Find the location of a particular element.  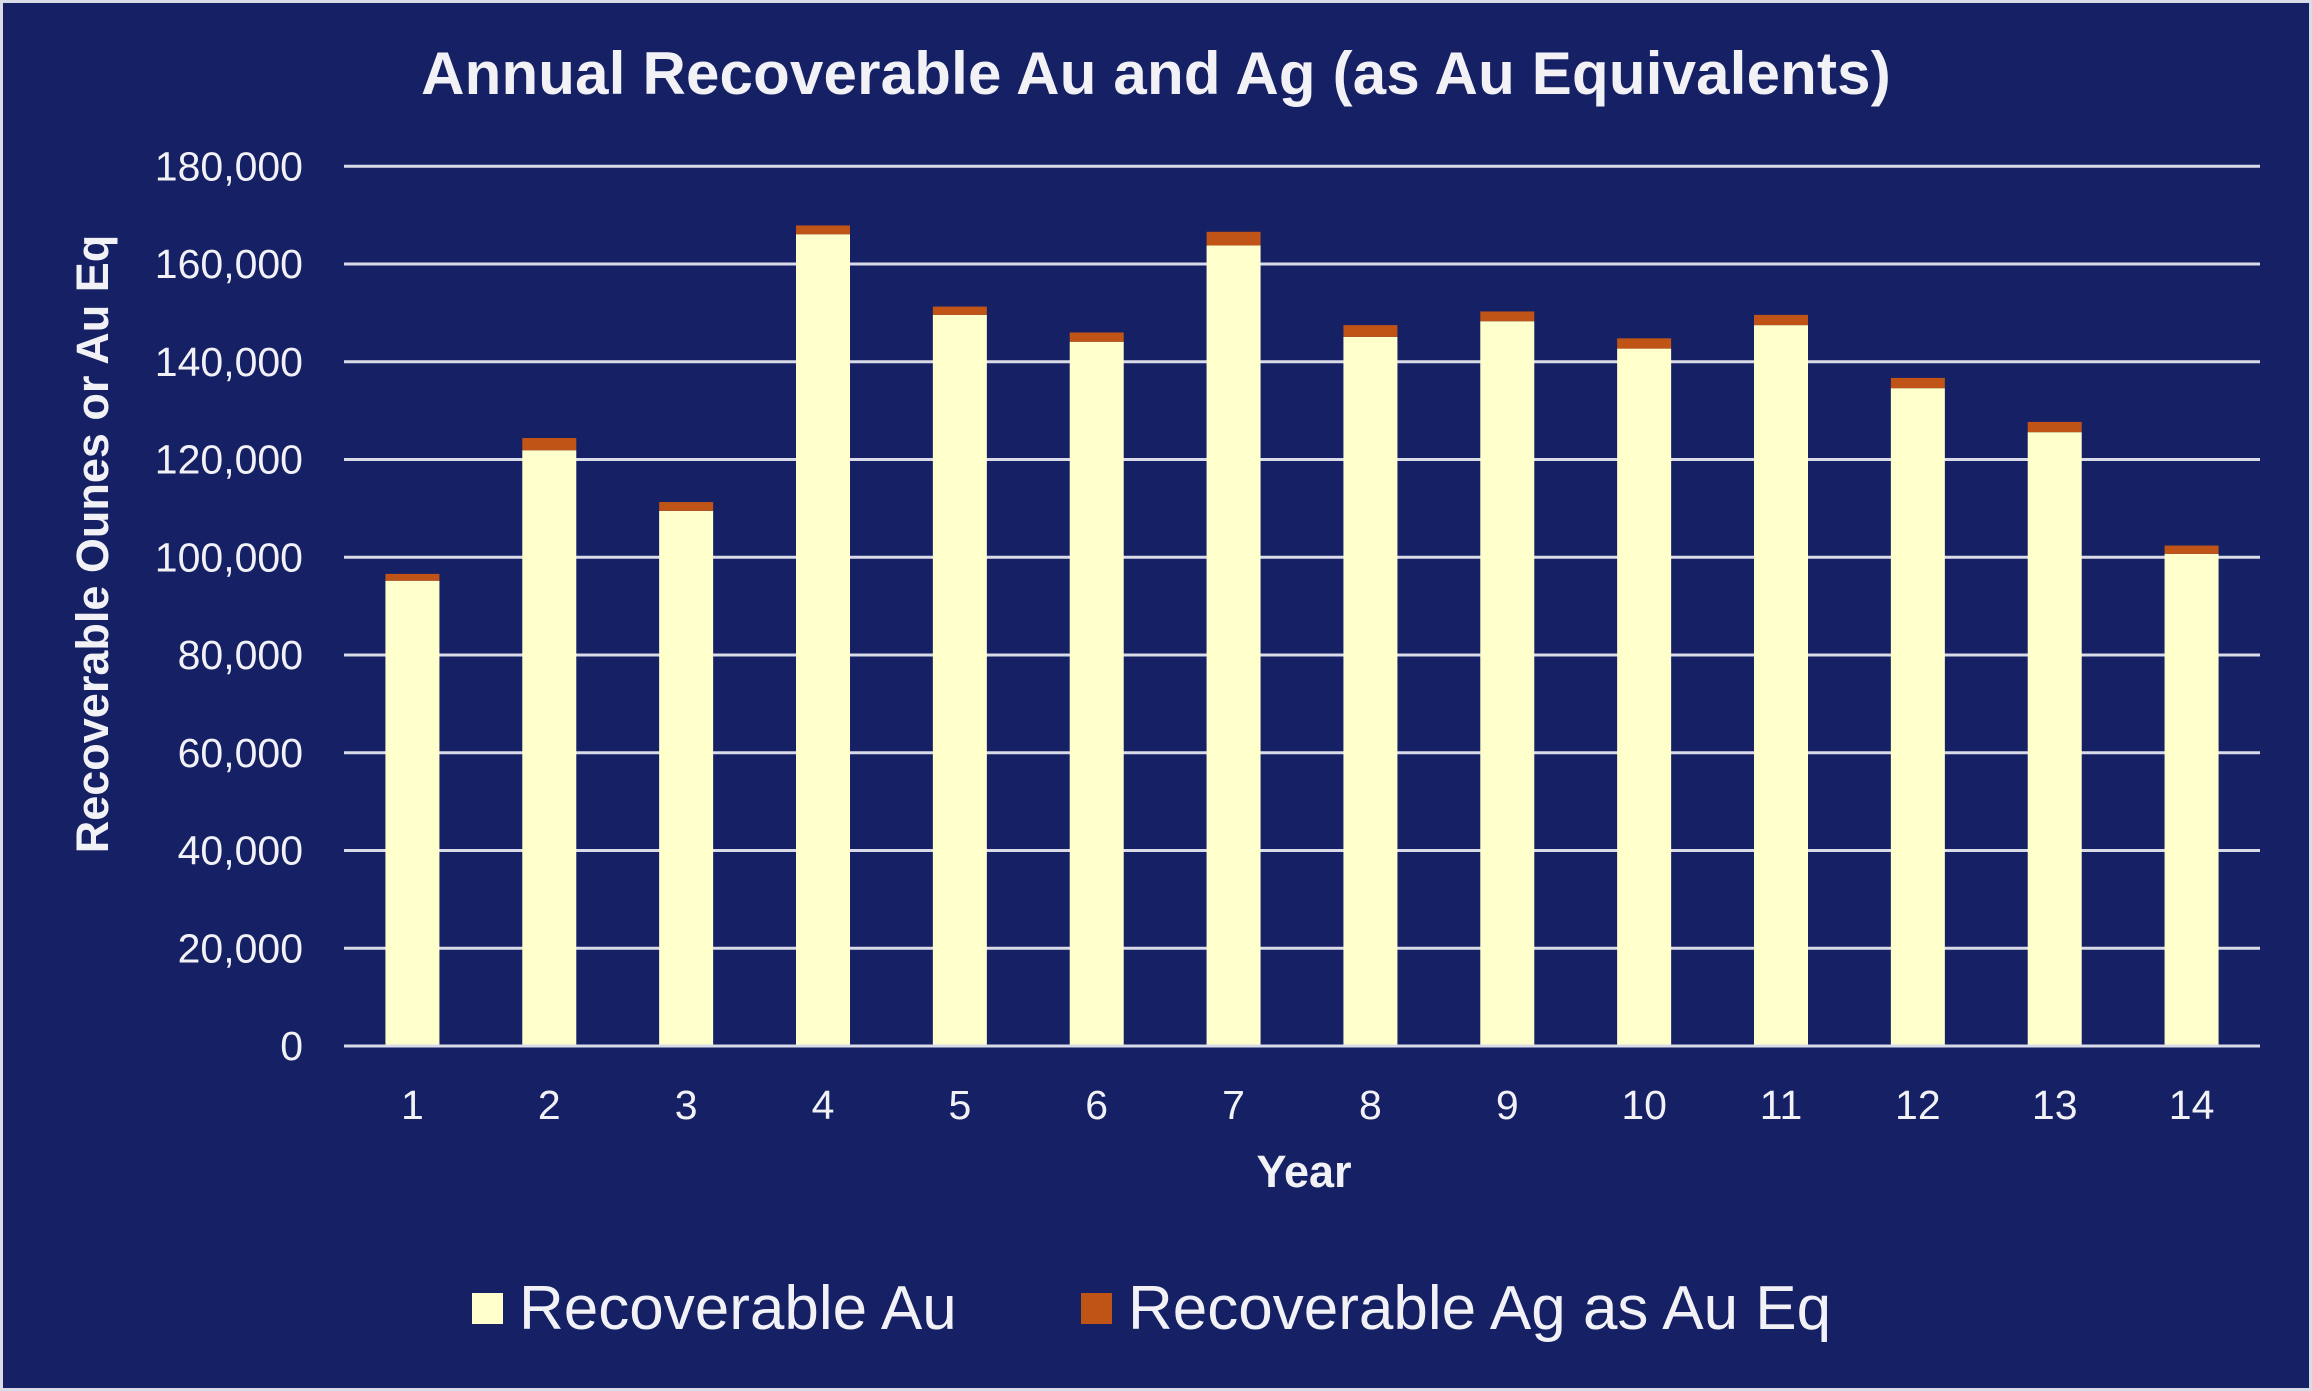

y-tick-label: 160,000 is located at coordinates (229, 264).